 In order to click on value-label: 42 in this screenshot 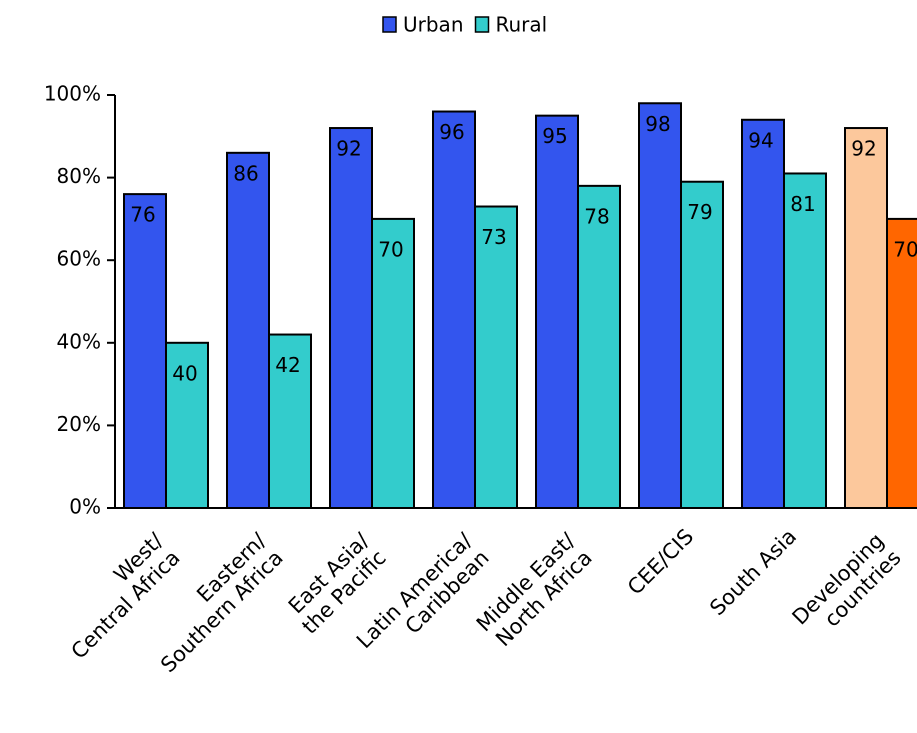, I will do `click(287, 365)`.